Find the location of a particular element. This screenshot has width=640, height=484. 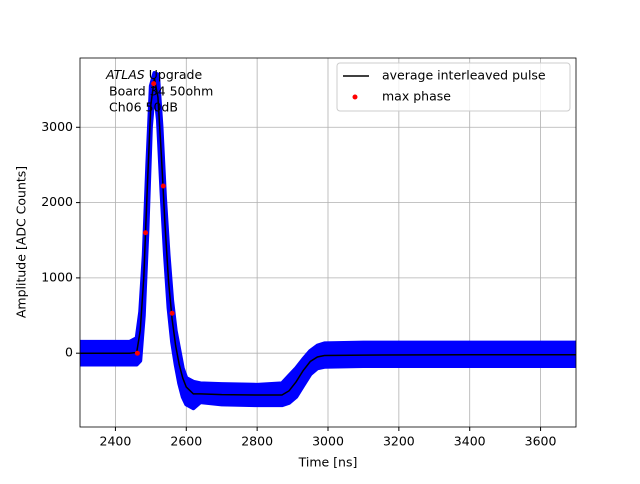

annotation-line: Board 34 50ohm is located at coordinates (161, 91).